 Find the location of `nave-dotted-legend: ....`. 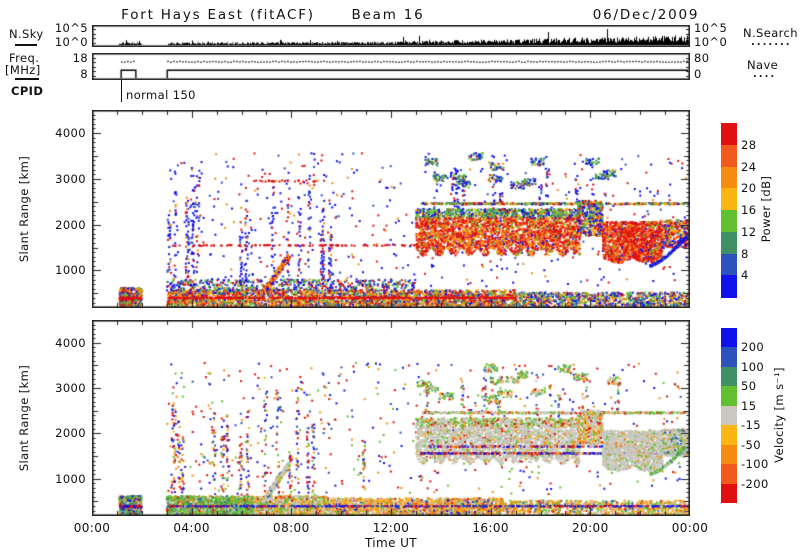

nave-dotted-legend: .... is located at coordinates (765, 74).